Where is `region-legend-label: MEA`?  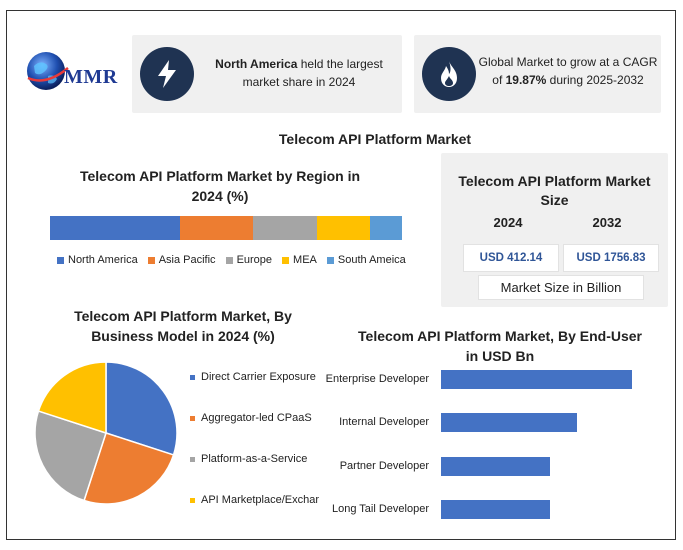
region-legend-label: MEA is located at coordinates (305, 260).